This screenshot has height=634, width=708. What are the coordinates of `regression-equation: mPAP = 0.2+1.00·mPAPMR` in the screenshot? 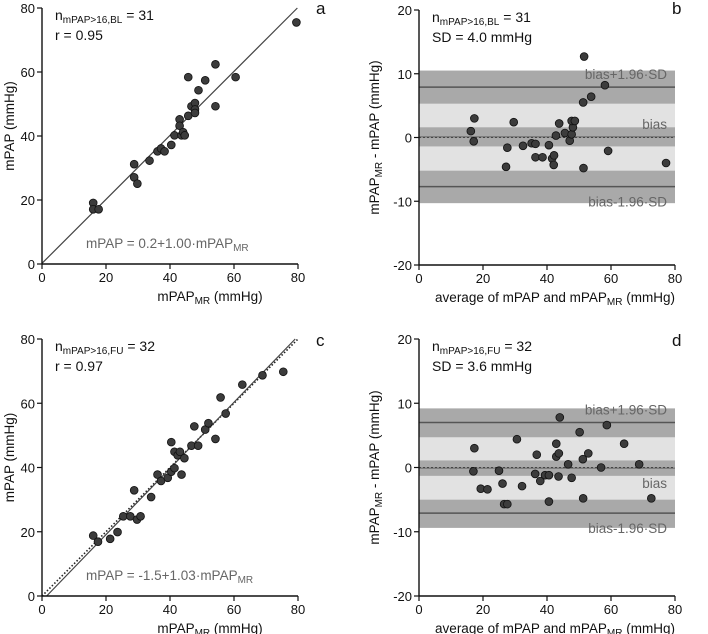 It's located at (167, 245).